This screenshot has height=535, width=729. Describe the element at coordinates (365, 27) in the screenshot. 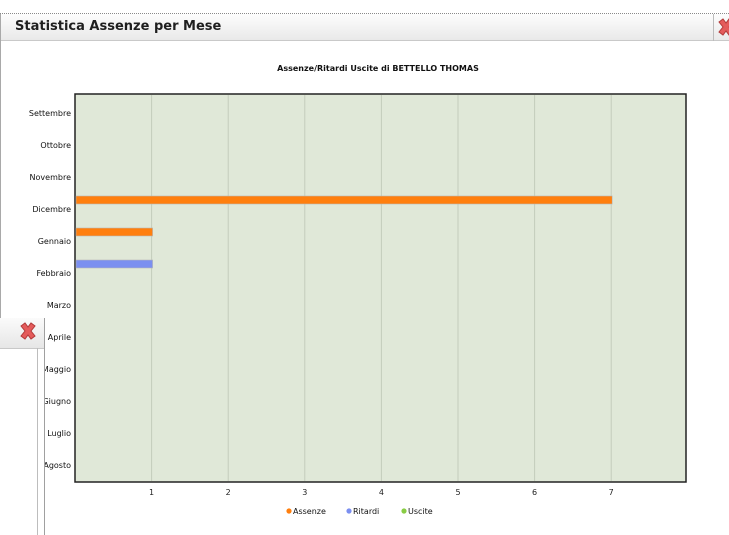

I see `window-title-bar: Statistica Assenze per Mese` at that location.